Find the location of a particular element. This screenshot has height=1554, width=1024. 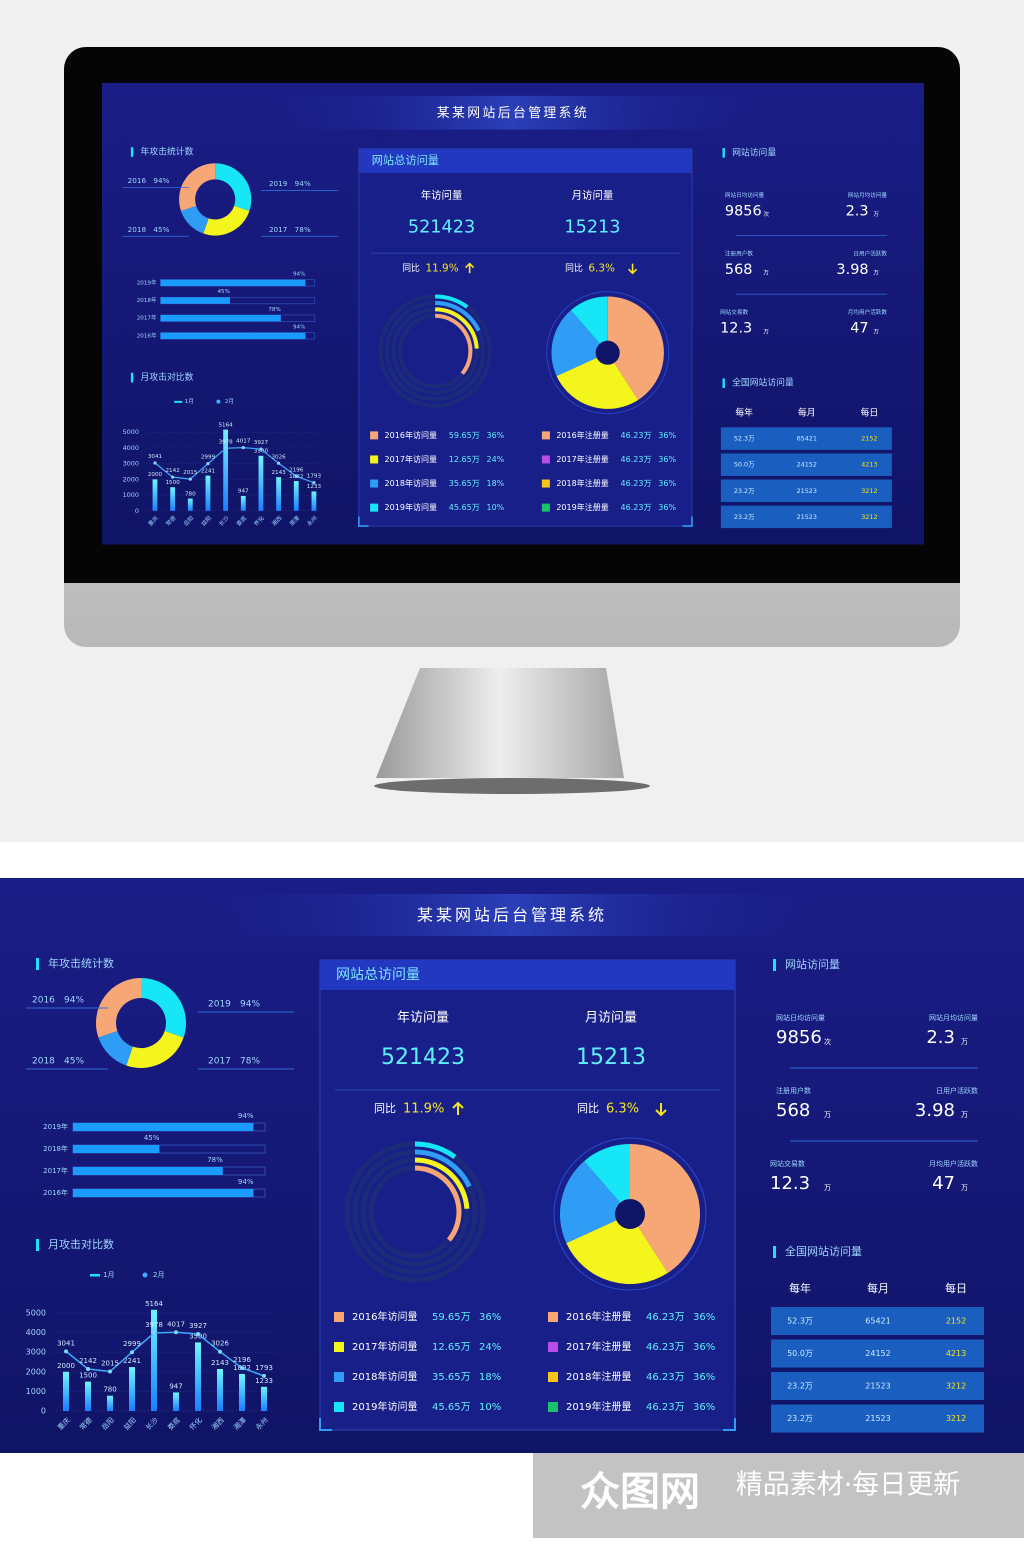

table-row is located at coordinates (877, 1353).